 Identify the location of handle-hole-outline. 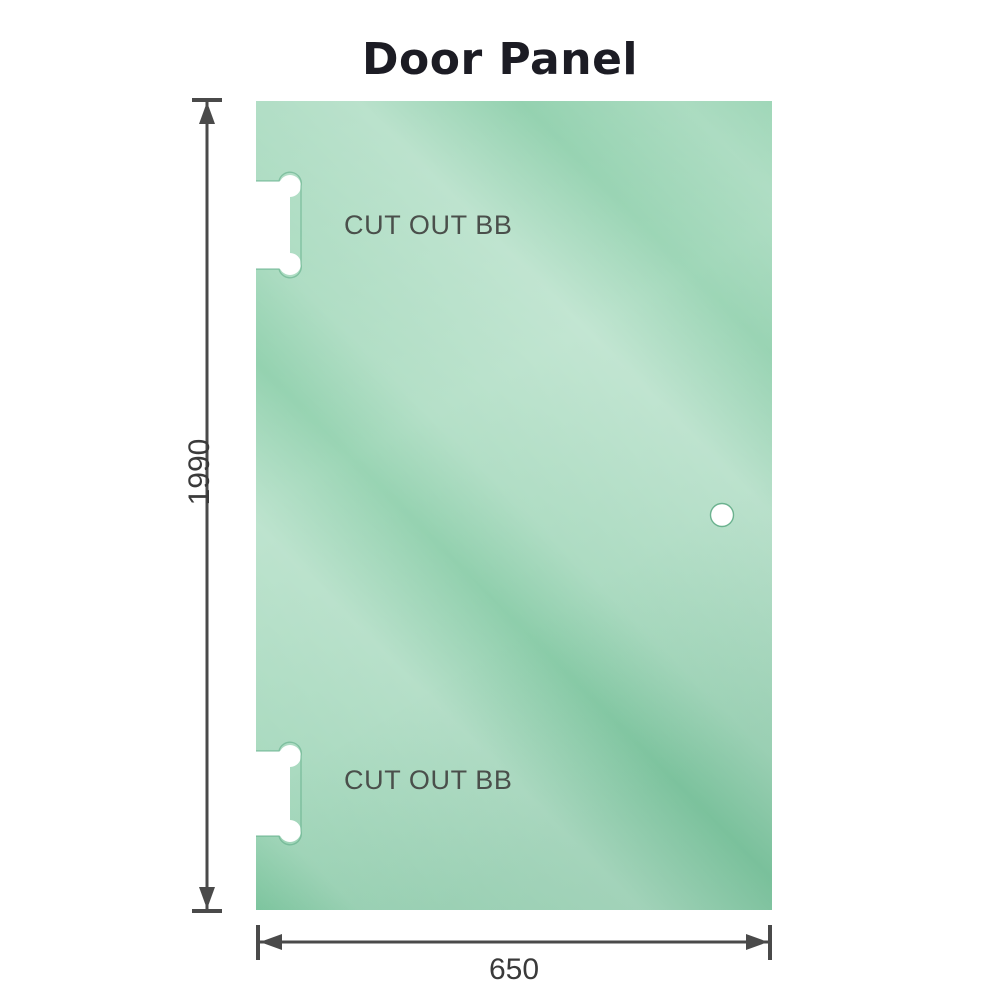
(722, 515).